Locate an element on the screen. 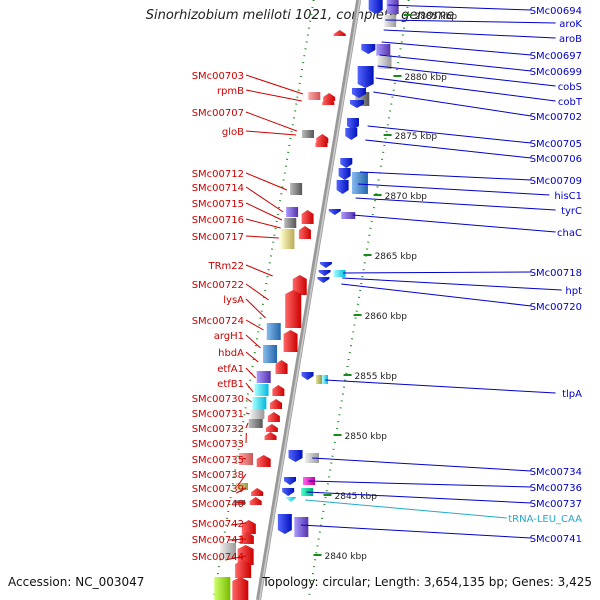  accession-label: Accession: NC_003047 is located at coordinates (76, 582).